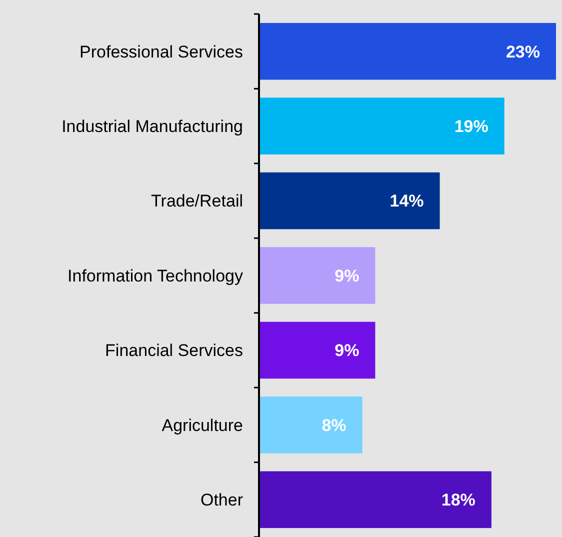  I want to click on y-tick-label: Financial Services, so click(174, 350).